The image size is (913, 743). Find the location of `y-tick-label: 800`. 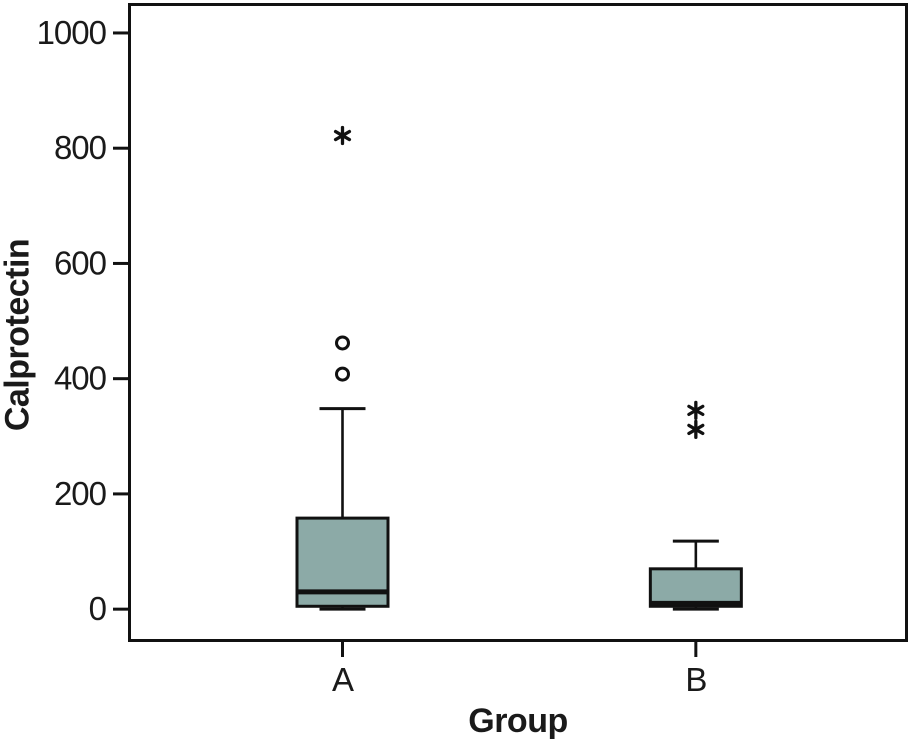

y-tick-label: 800 is located at coordinates (80, 147).